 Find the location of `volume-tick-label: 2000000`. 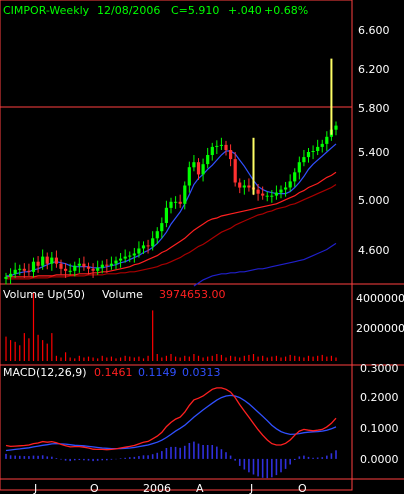

volume-tick-label: 2000000 is located at coordinates (380, 328).